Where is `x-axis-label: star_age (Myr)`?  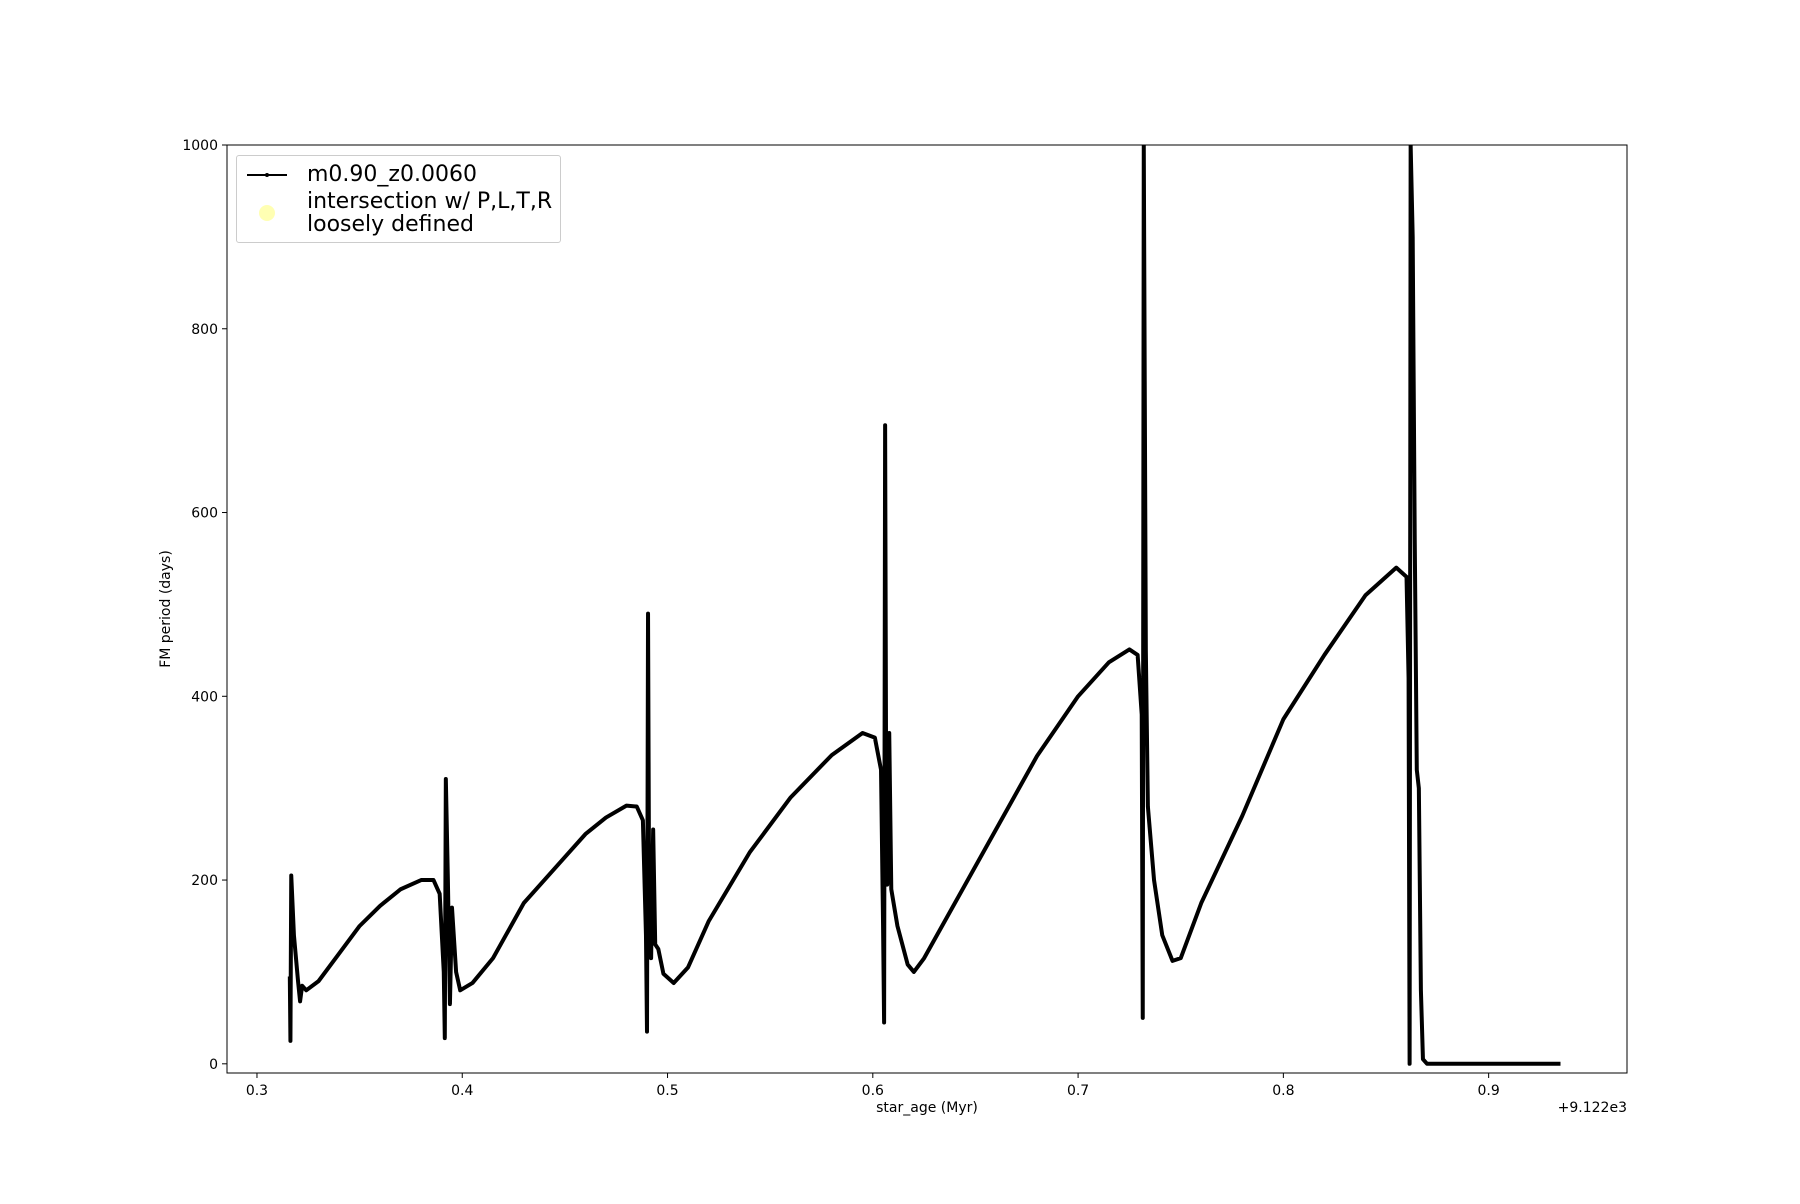 x-axis-label: star_age (Myr) is located at coordinates (927, 1108).